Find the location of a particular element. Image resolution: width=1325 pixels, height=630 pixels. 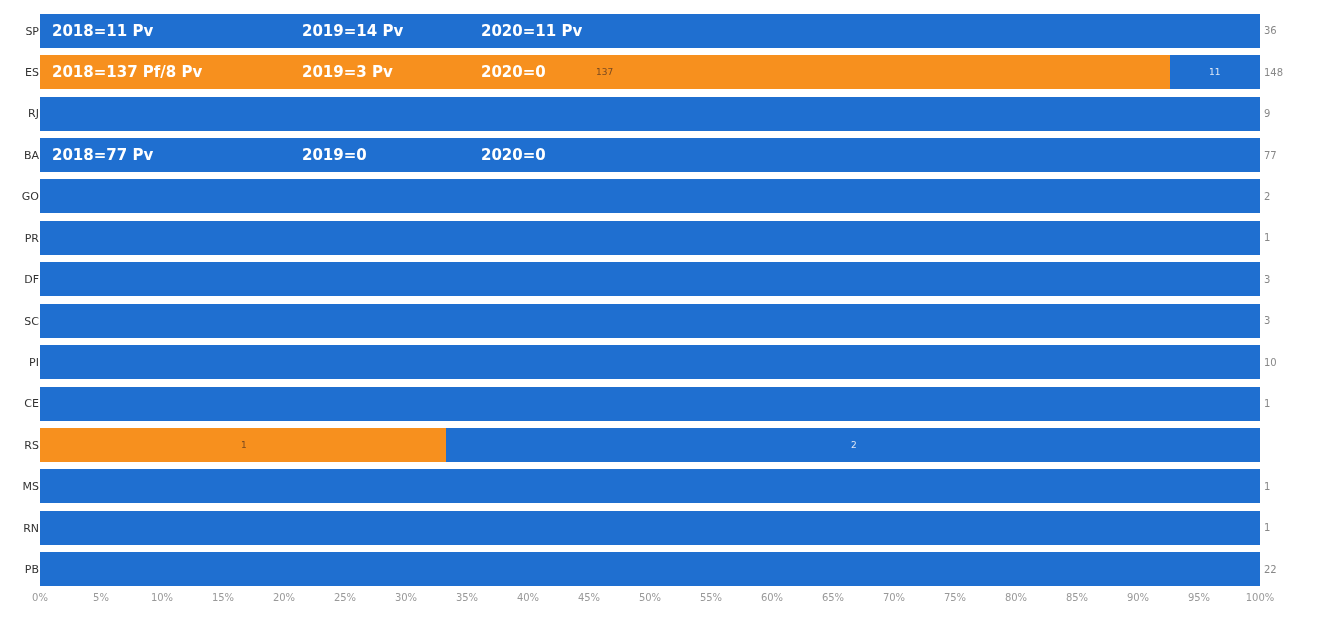

x-tick-label: 70% is located at coordinates (894, 597).